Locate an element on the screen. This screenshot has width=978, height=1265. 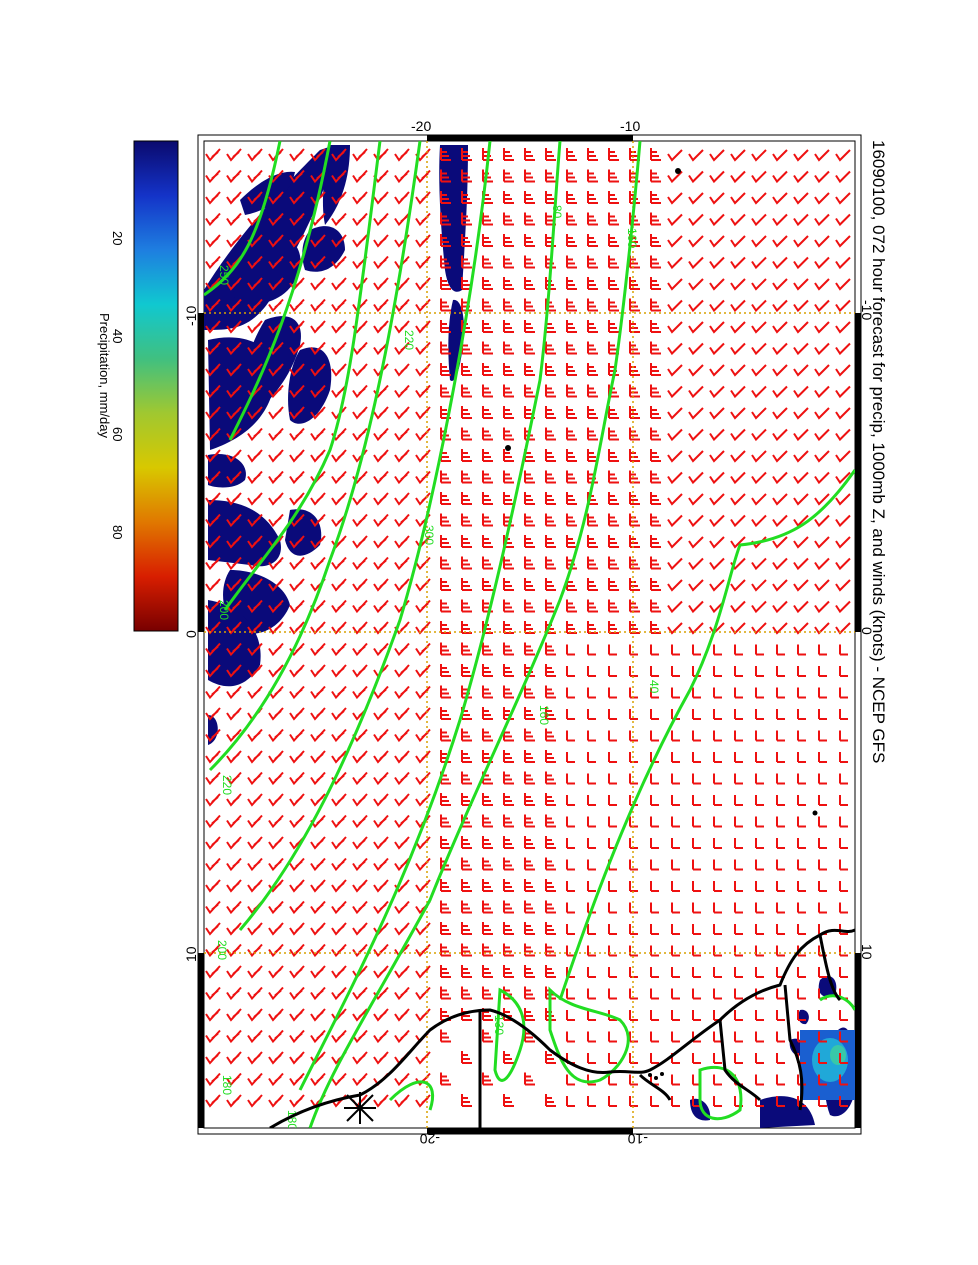
lon-tick-bottom-1: -10 is located at coordinates (191, 316).